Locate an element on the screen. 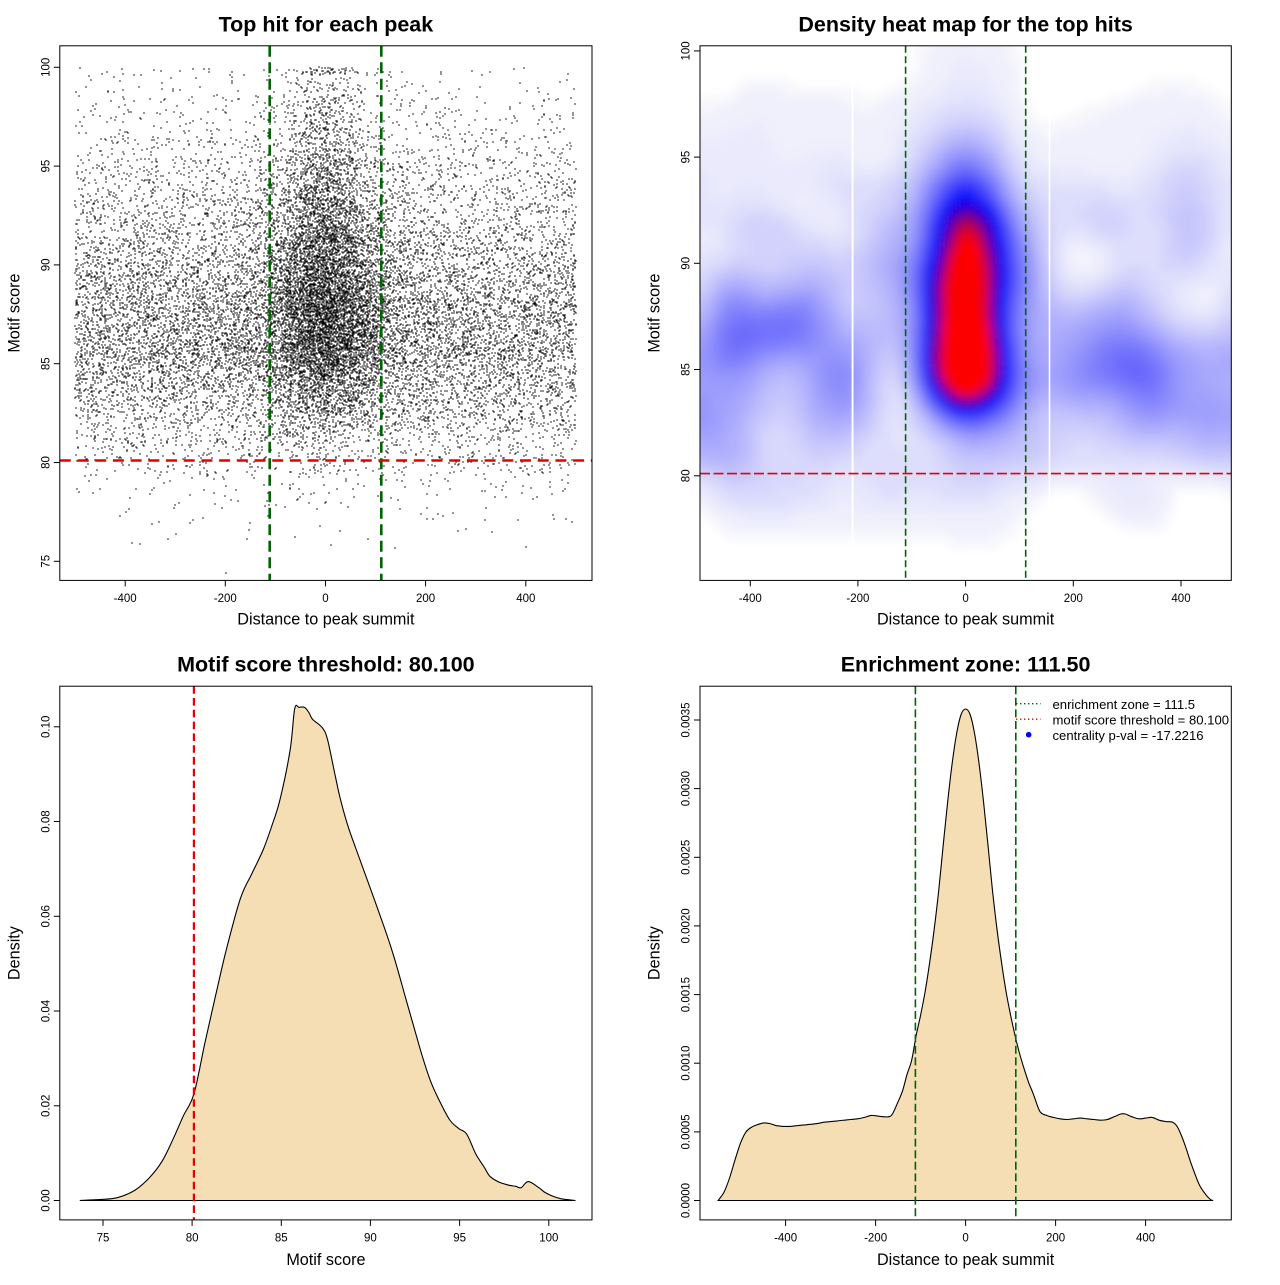 Image resolution: width=1280 pixels, height=1285 pixels. svg-text: 0.0005 is located at coordinates (687, 1131).